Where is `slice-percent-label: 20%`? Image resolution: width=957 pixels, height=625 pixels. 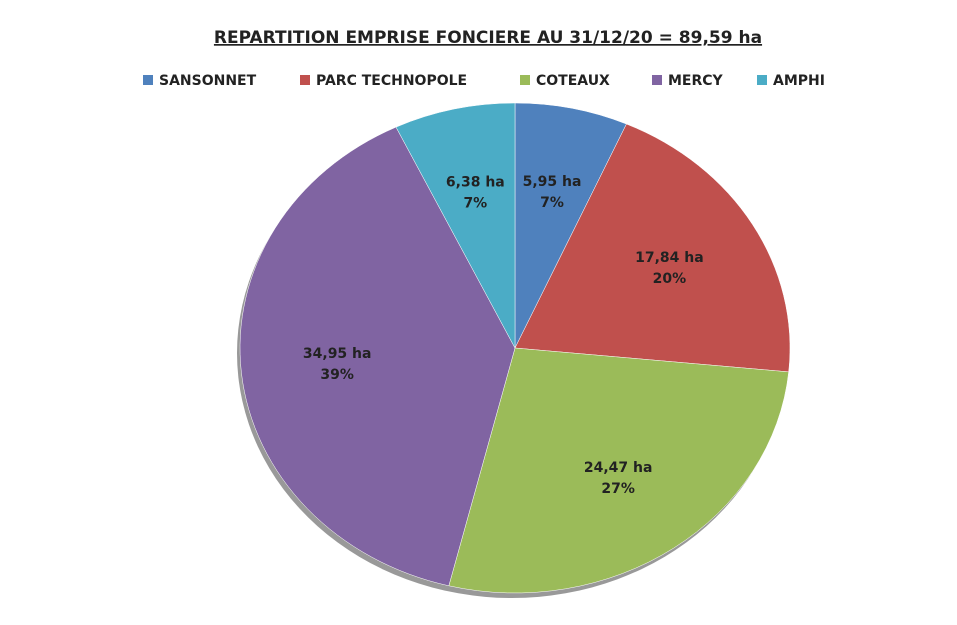
slice-percent-label: 20% is located at coordinates (670, 279).